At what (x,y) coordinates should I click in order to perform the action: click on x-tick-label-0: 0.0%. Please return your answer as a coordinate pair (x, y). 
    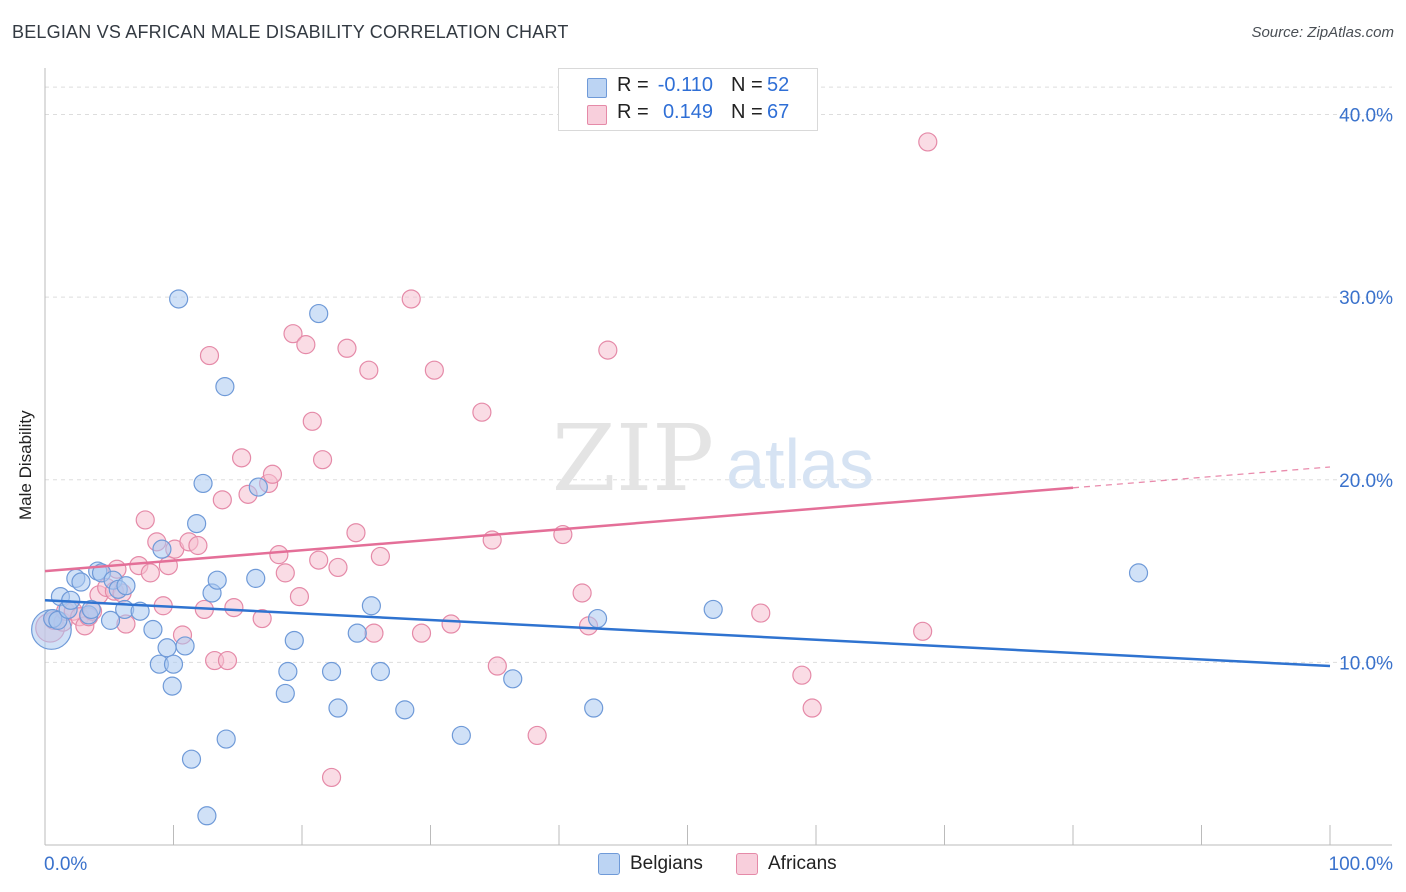
    Looking at the image, I should click on (65, 864).